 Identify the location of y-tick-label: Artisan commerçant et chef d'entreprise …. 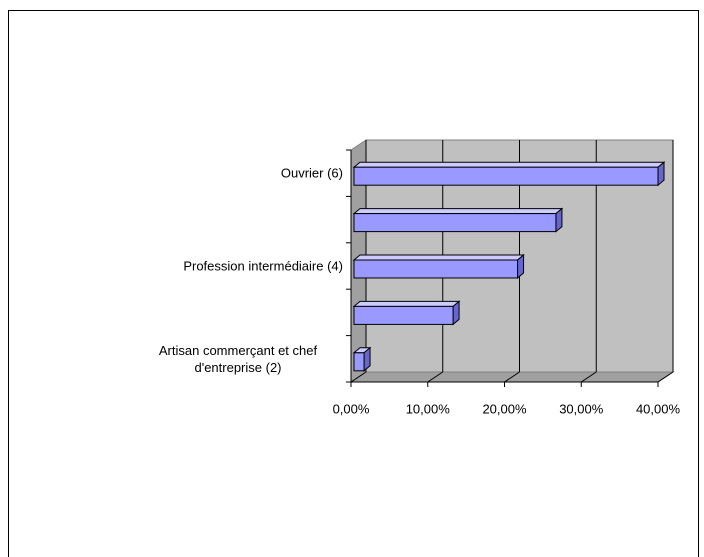
(238, 358).